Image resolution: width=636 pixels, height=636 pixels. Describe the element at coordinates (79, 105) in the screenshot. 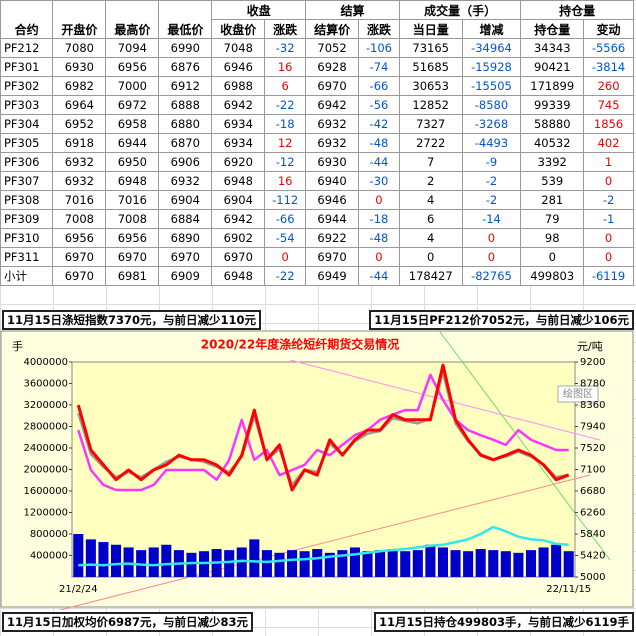

I see `table-cell: 6964` at that location.